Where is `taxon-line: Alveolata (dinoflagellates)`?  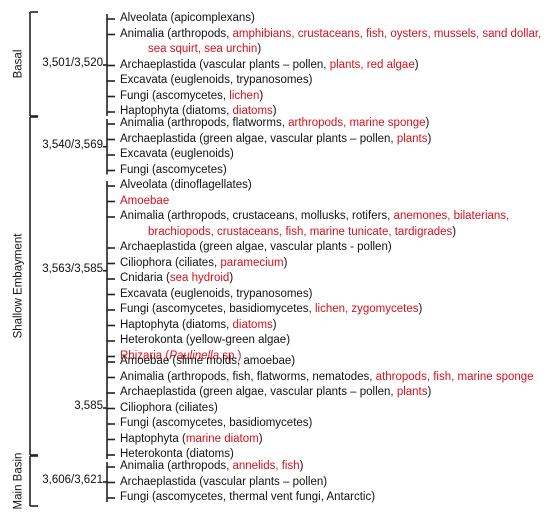
taxon-line: Alveolata (dinoflagellates) is located at coordinates (186, 185).